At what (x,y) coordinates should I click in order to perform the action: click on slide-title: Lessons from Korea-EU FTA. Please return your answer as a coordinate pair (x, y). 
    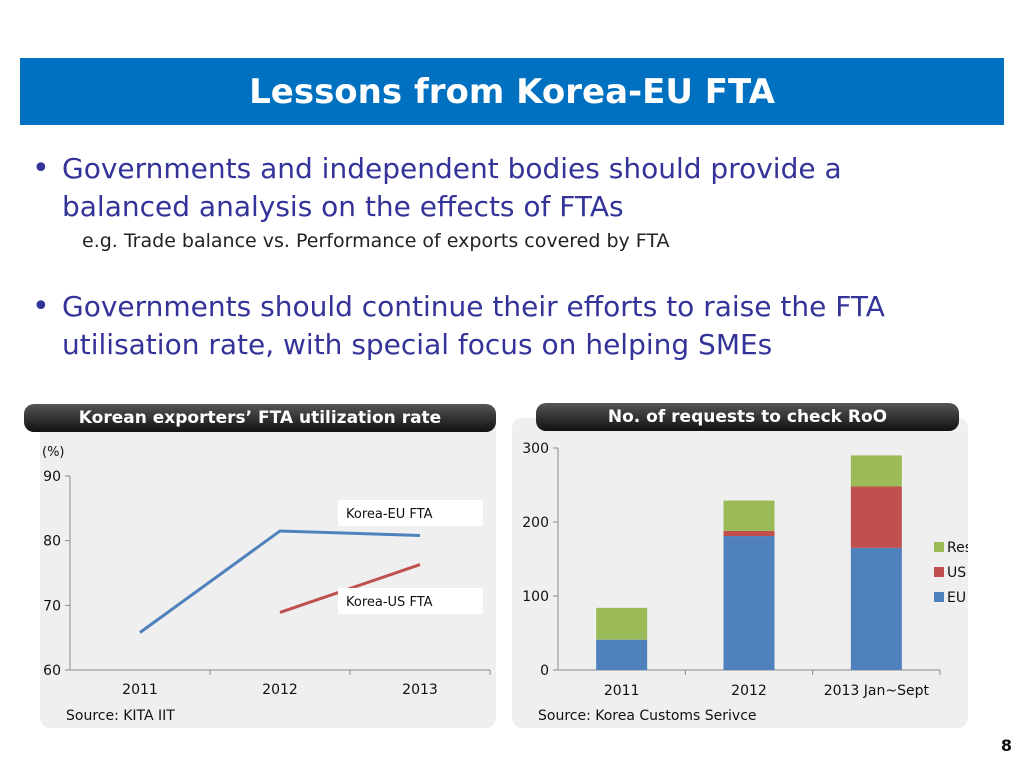
    Looking at the image, I should click on (512, 91).